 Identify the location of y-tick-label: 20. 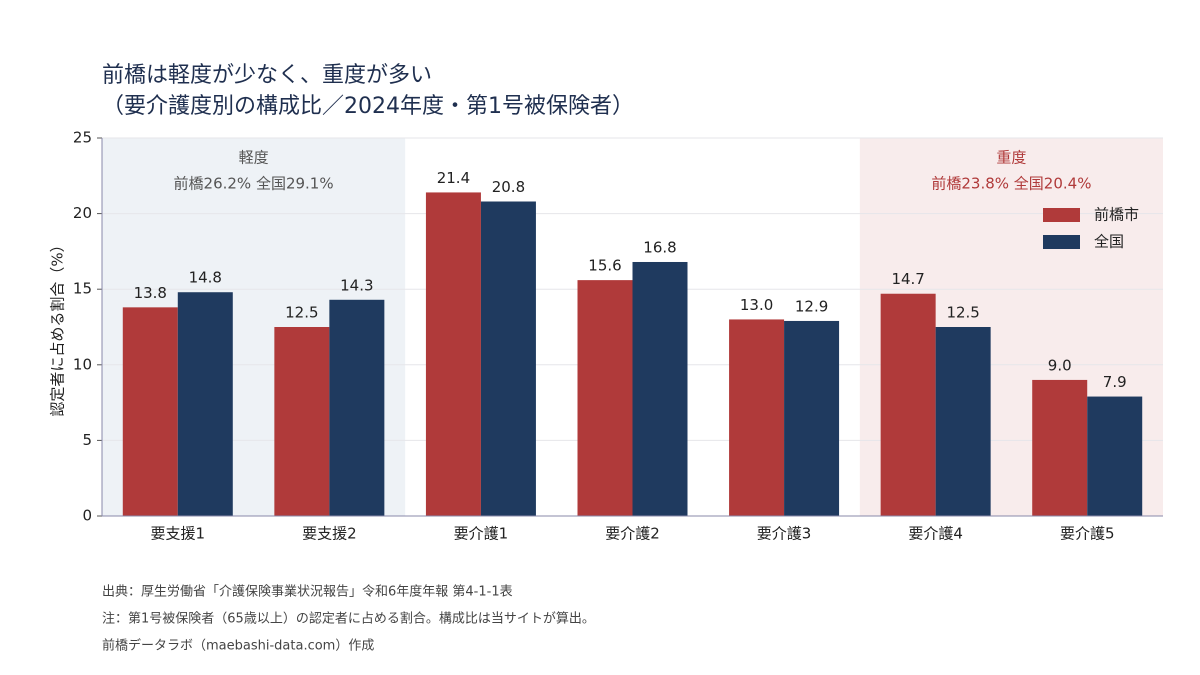
(82, 213).